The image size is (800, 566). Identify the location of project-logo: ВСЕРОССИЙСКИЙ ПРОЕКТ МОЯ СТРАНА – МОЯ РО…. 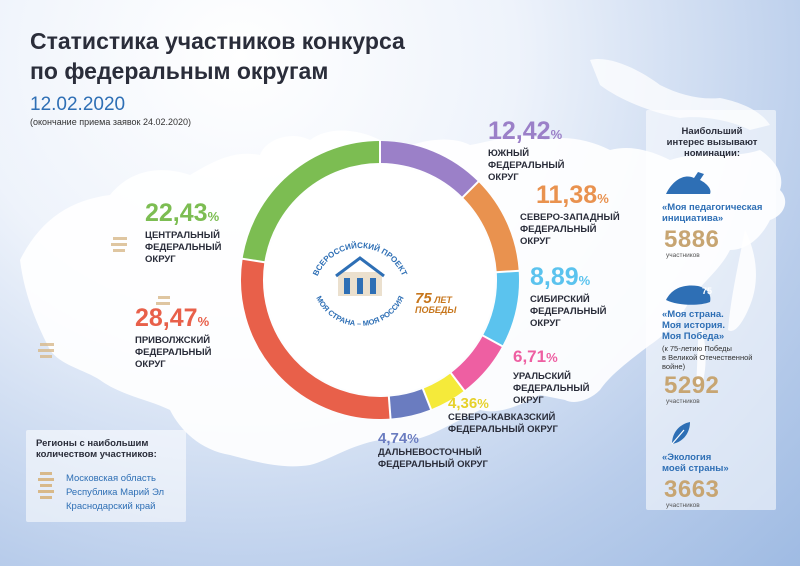
(360, 283).